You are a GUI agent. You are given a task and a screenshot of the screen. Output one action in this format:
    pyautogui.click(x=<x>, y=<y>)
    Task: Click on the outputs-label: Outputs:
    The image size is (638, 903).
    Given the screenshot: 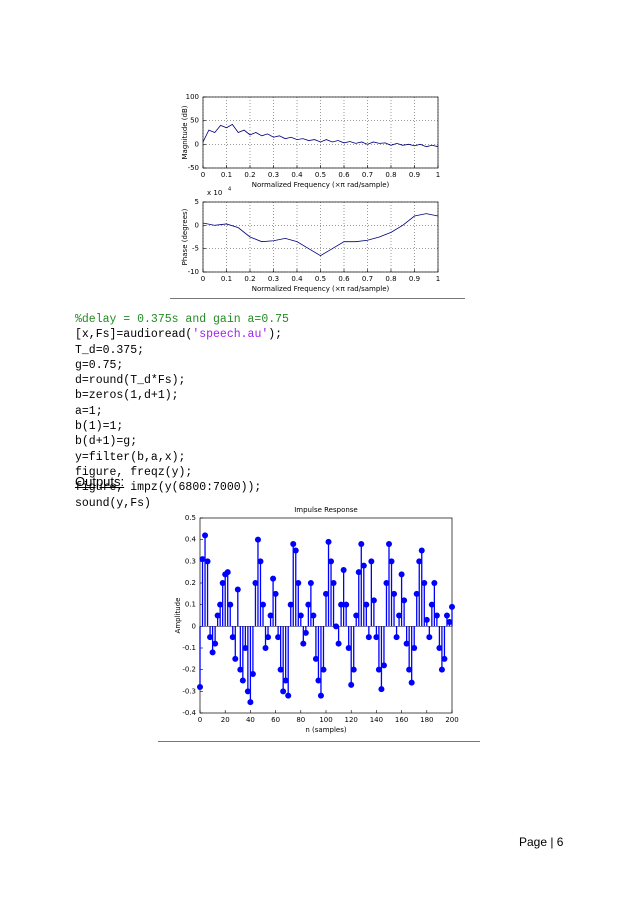 What is the action you would take?
    pyautogui.click(x=100, y=481)
    